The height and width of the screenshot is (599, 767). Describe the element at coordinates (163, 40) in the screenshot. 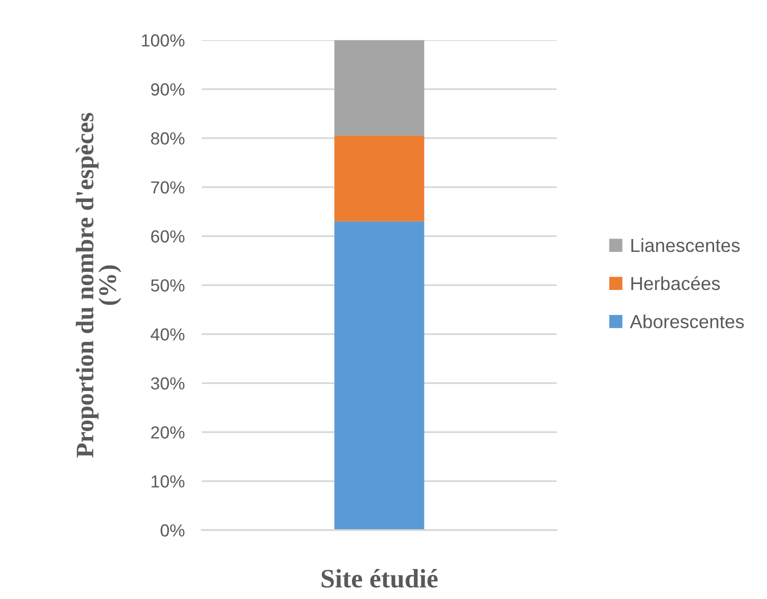

I see `y-tick-label: 100%` at that location.